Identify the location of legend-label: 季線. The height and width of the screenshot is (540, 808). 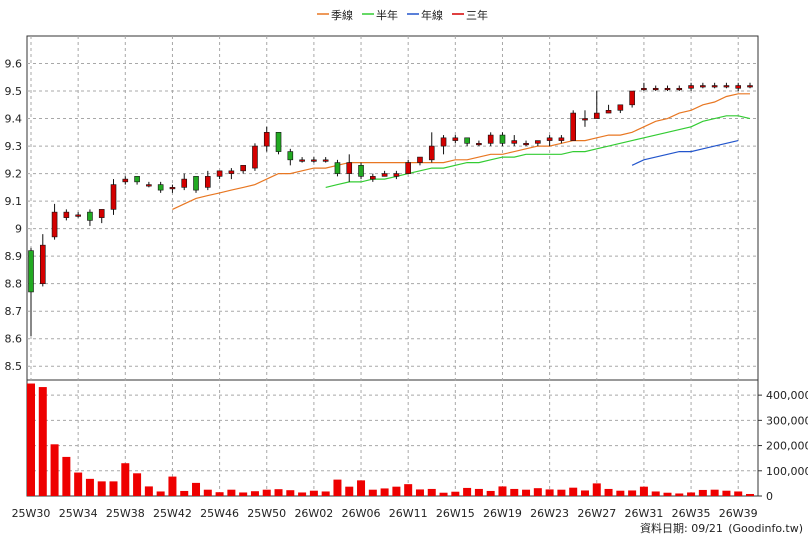
(342, 15).